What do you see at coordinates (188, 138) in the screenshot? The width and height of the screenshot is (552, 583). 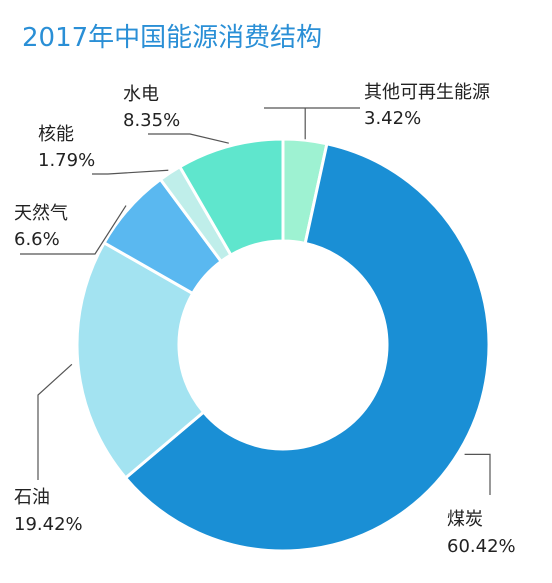 I see `leader-hydro` at bounding box center [188, 138].